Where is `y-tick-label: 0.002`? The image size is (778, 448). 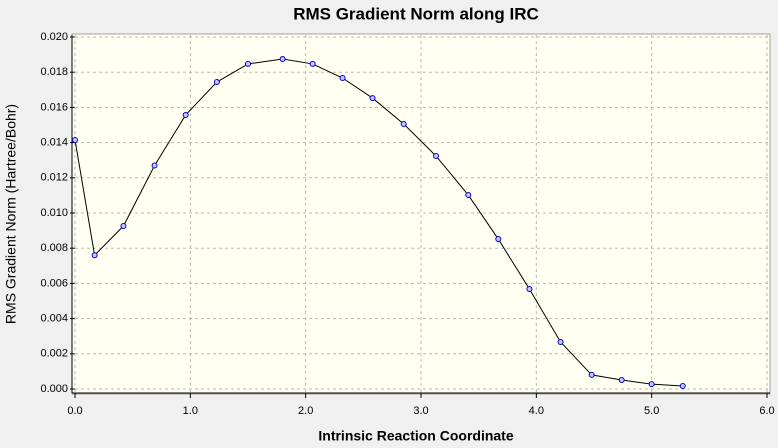 y-tick-label: 0.002 is located at coordinates (54, 354).